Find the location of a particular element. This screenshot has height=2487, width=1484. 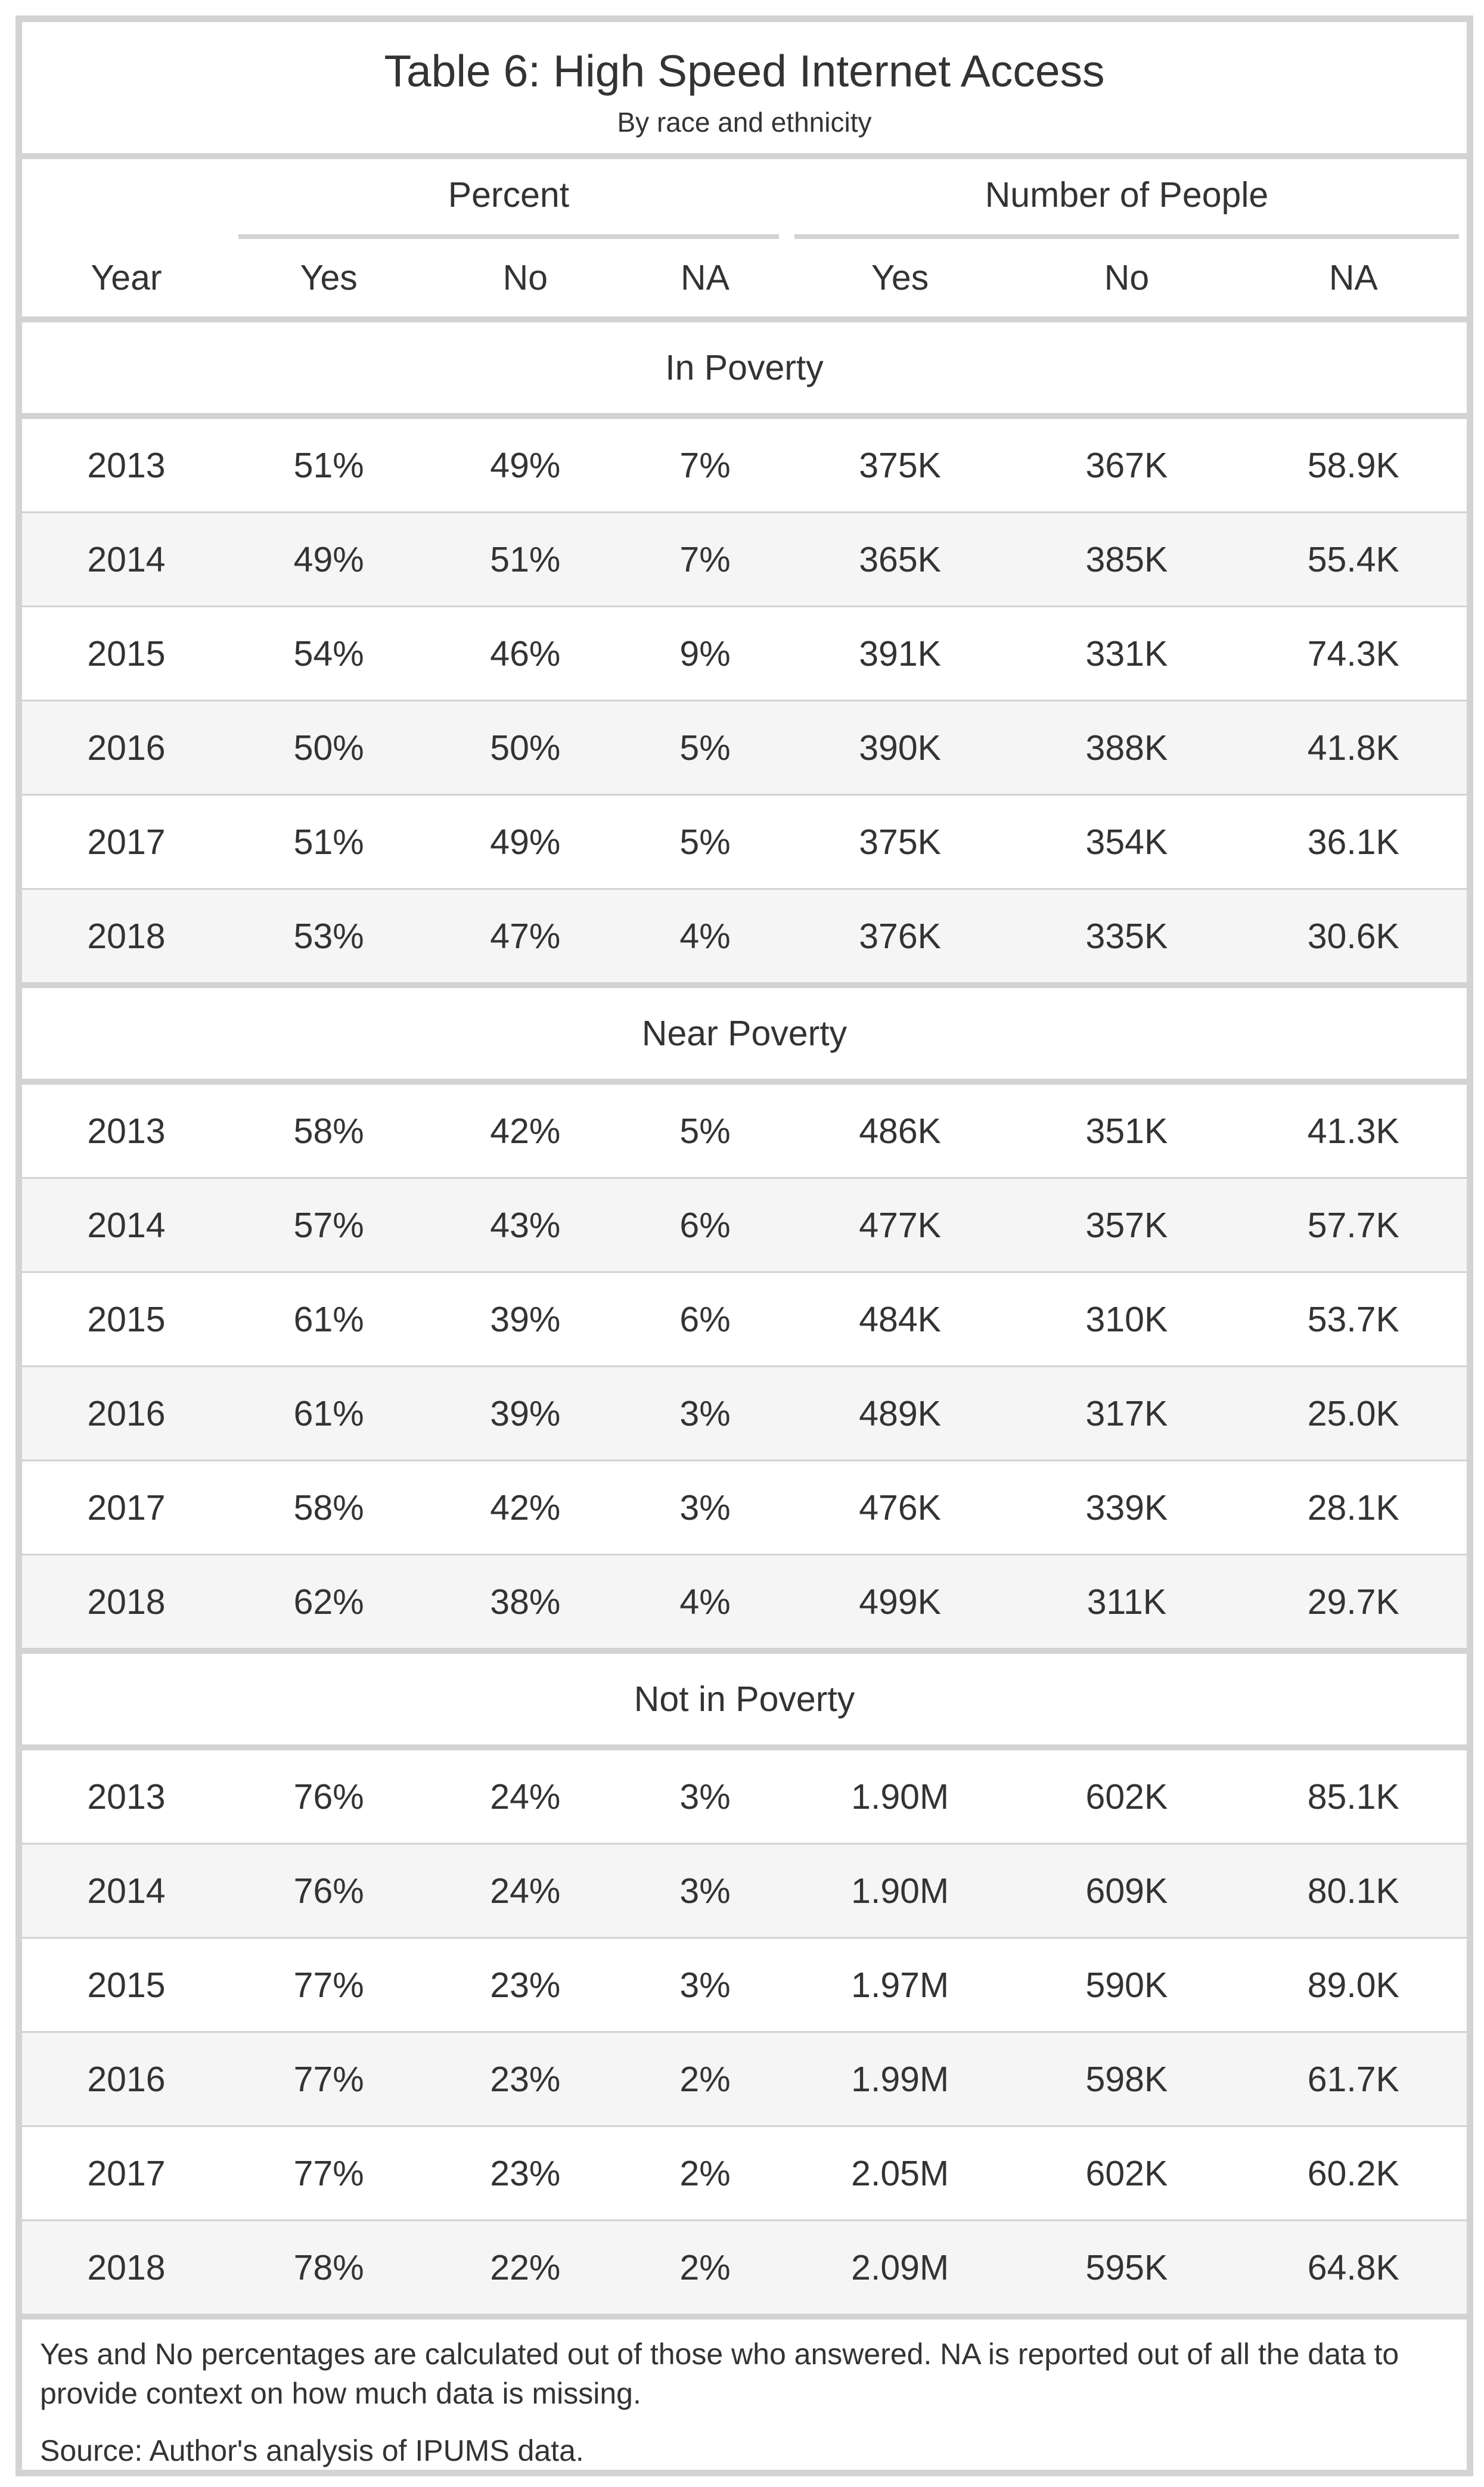

cell-num-na: 80.1K is located at coordinates (1354, 1891).